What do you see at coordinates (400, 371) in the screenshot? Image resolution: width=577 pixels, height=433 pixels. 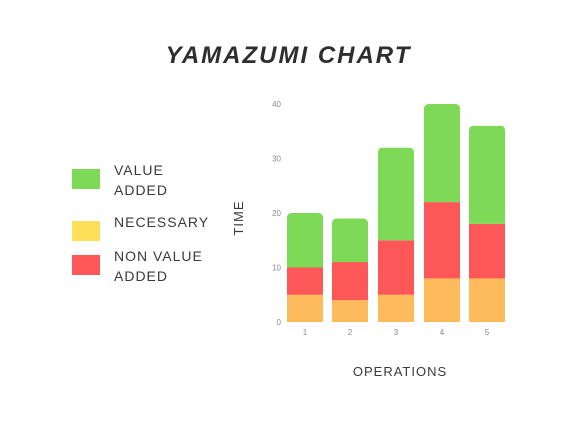 I see `x-axis-title: OPERATIONS` at bounding box center [400, 371].